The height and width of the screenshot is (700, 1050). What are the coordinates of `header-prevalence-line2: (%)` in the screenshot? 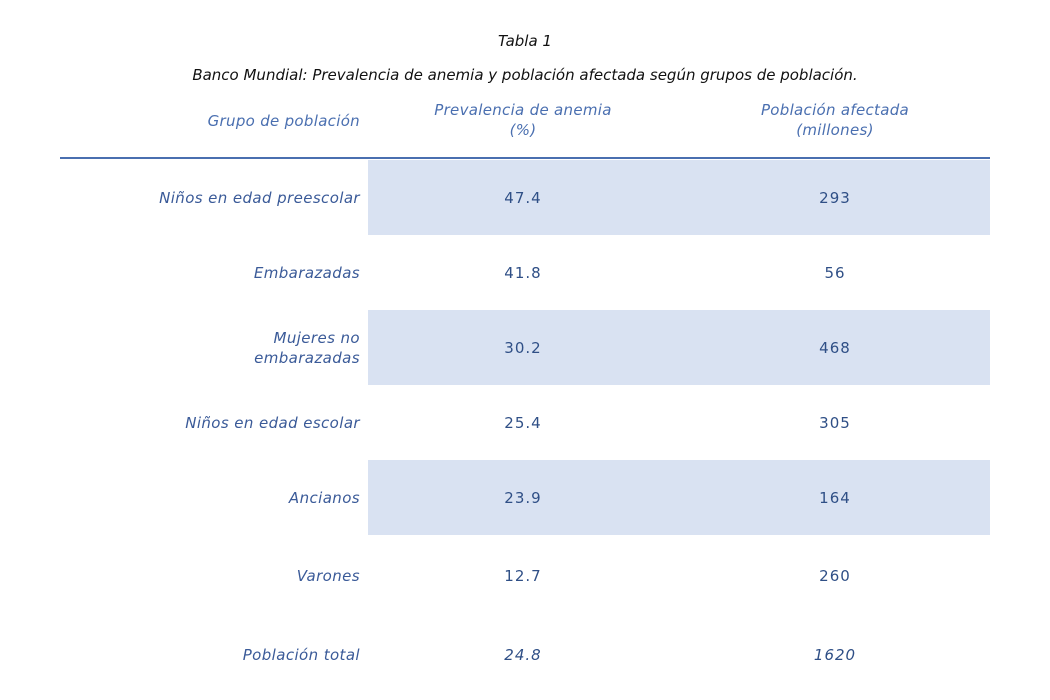 It's located at (523, 130).